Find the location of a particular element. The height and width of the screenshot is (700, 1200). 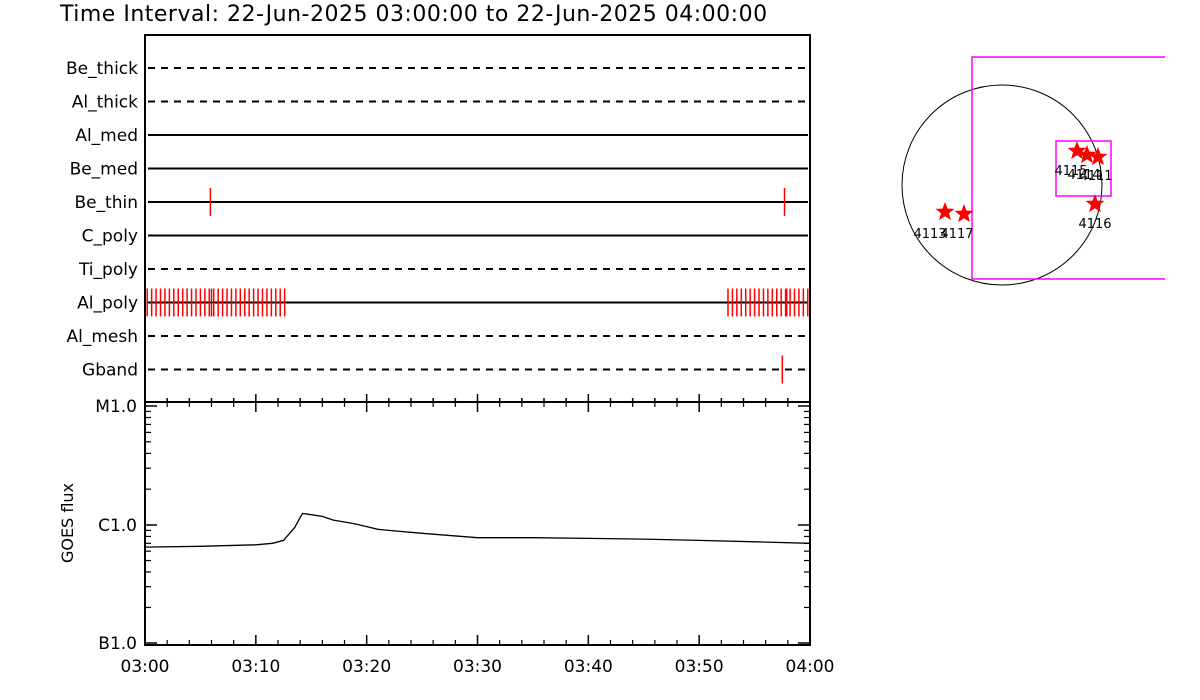

filter-label: C_poly is located at coordinates (110, 237).